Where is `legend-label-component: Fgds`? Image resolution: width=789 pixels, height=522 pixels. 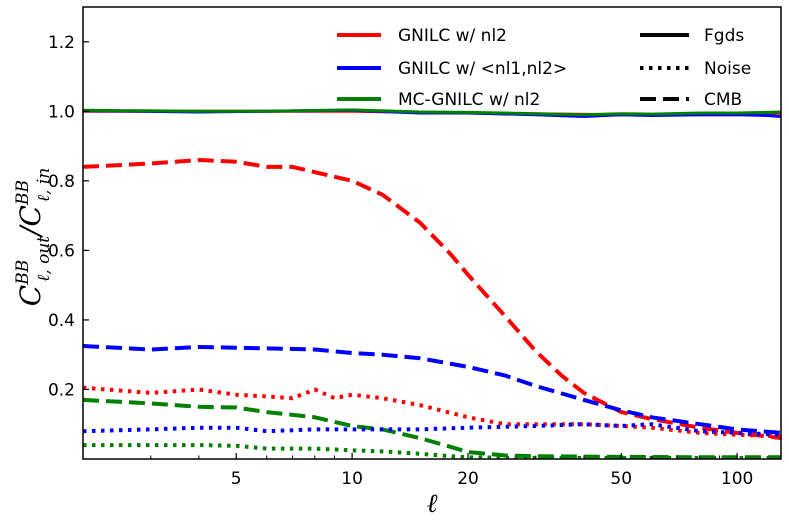
legend-label-component: Fgds is located at coordinates (724, 36).